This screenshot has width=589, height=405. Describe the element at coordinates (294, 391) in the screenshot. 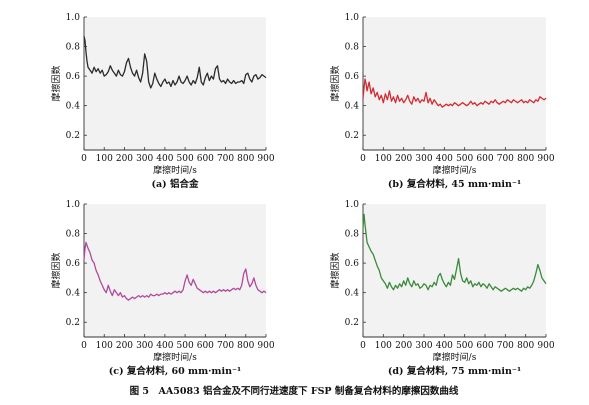

I see `figure-caption: 图 5 AA5083 铝合金及不同行进速度下 FSP 制备复合材料的摩擦因数曲线` at that location.